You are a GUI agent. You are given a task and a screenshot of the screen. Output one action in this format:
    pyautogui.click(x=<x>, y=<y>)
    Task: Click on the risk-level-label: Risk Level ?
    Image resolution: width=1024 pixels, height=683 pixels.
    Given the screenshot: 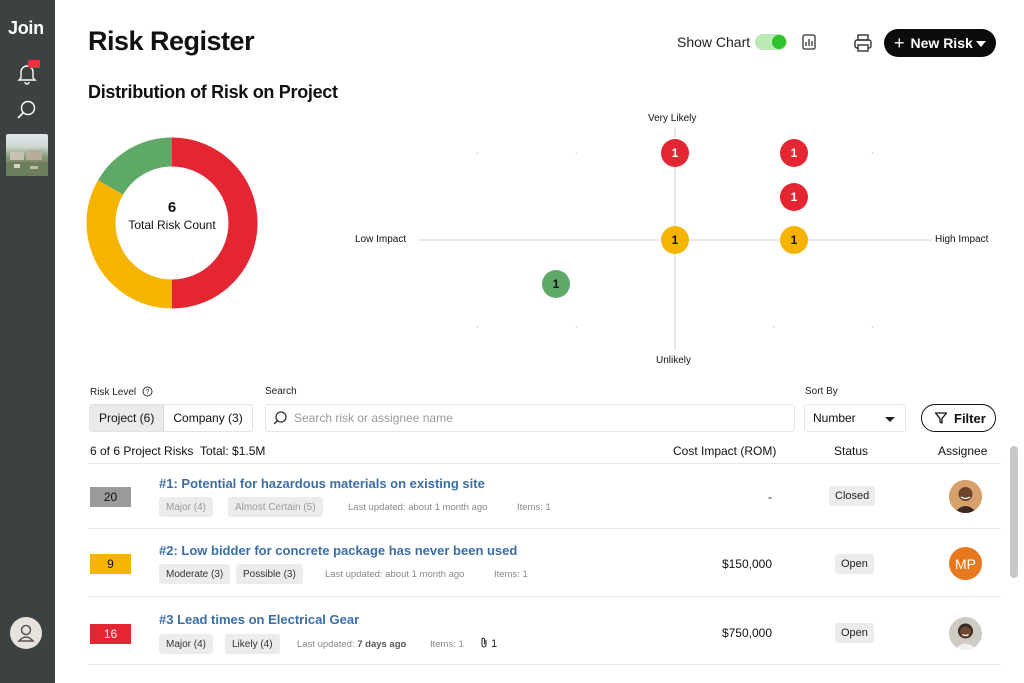 What is the action you would take?
    pyautogui.click(x=121, y=392)
    